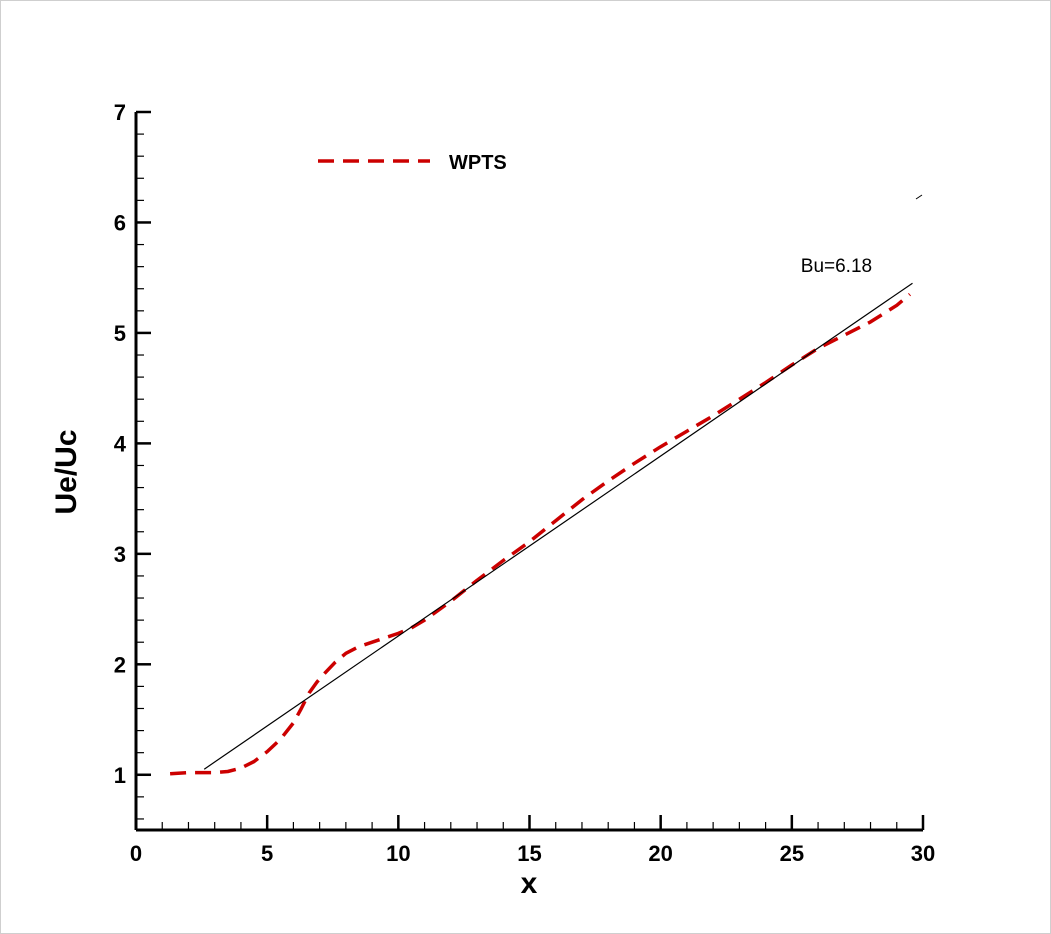 This screenshot has height=934, width=1051. I want to click on x-tick-label: 5, so click(267, 853).